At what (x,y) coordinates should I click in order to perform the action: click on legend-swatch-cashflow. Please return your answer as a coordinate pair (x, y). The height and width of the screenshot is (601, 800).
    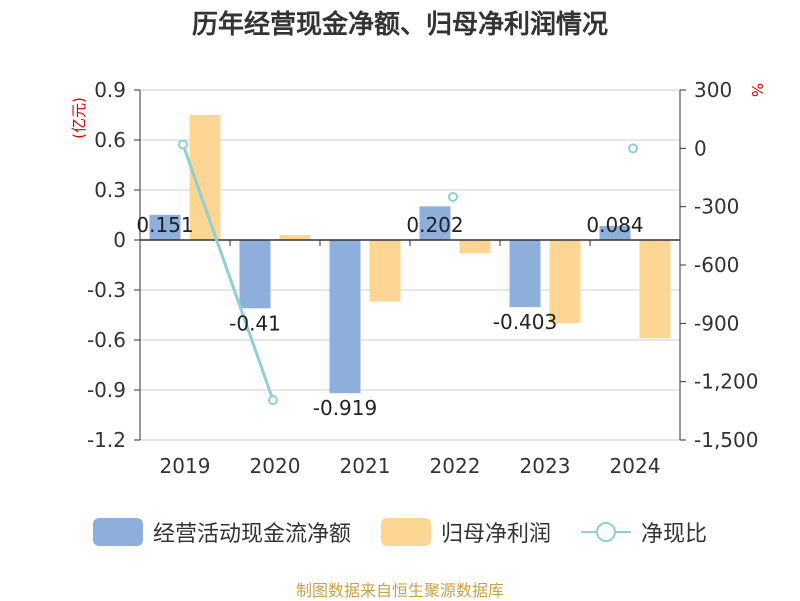
    Looking at the image, I should click on (117, 532).